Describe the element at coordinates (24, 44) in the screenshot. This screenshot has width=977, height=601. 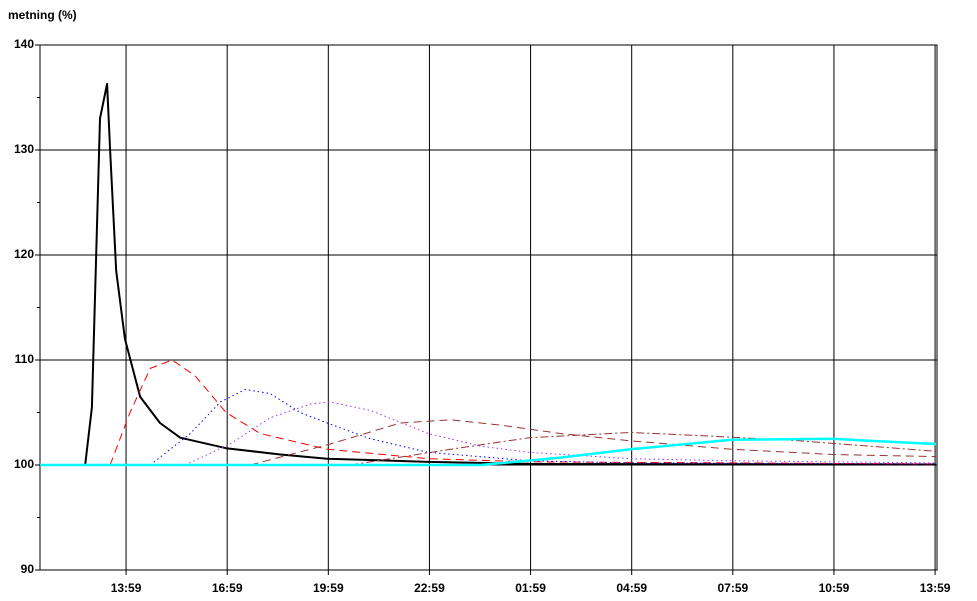
I see `y-tick-label: 140` at that location.